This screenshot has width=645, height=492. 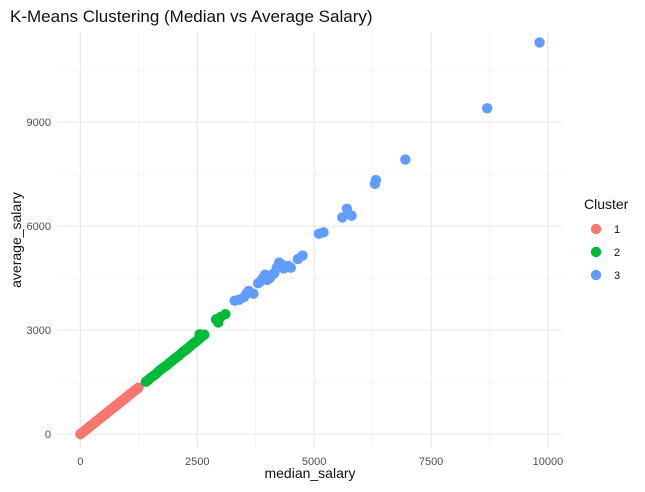 I want to click on x-tick-label: 5000, so click(x=314, y=462).